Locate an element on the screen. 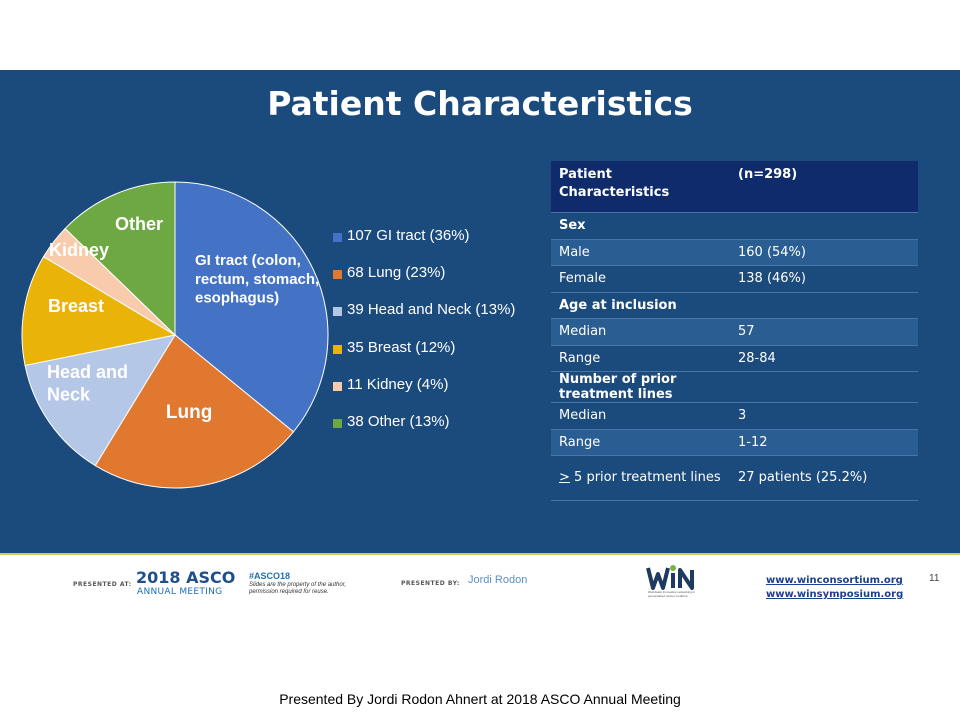 This screenshot has width=960, height=720. legend-item: 107 GI tract (36%) is located at coordinates (438, 244).